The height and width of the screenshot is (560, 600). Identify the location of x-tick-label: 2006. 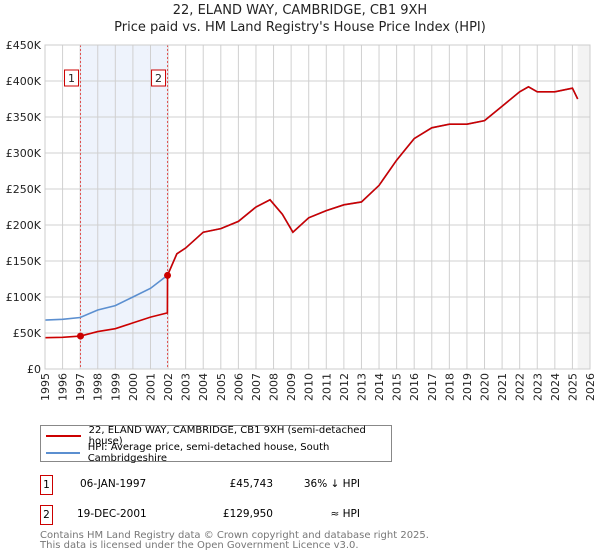
(238, 387).